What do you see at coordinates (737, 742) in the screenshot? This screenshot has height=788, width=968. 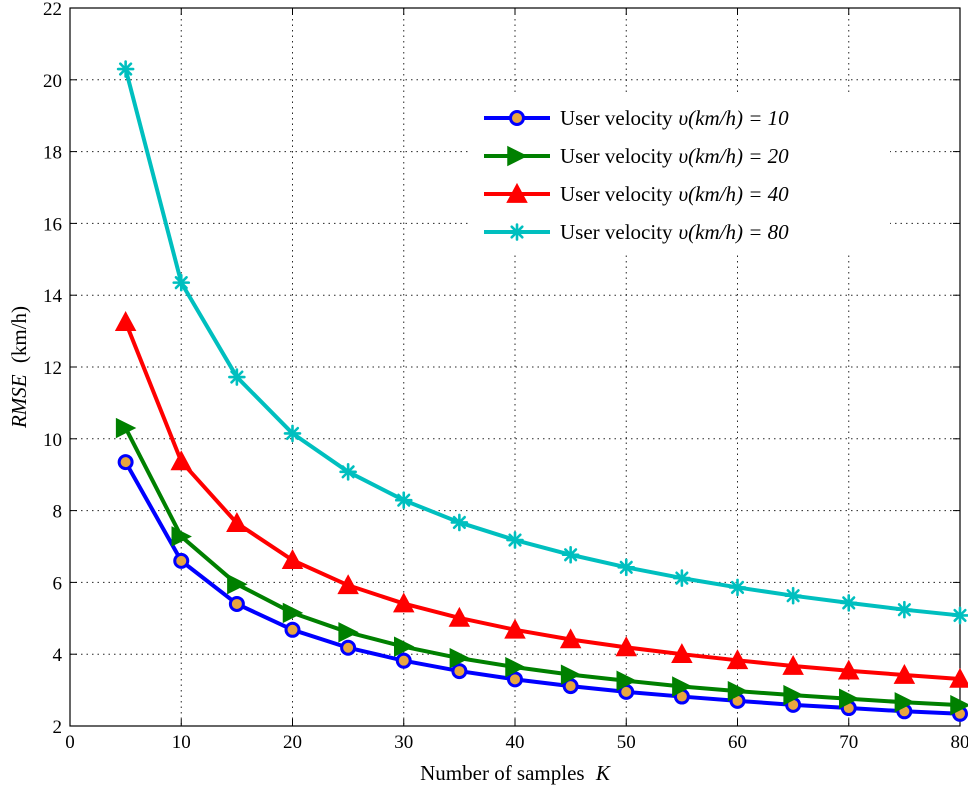 I see `x-tick-label: 60` at bounding box center [737, 742].